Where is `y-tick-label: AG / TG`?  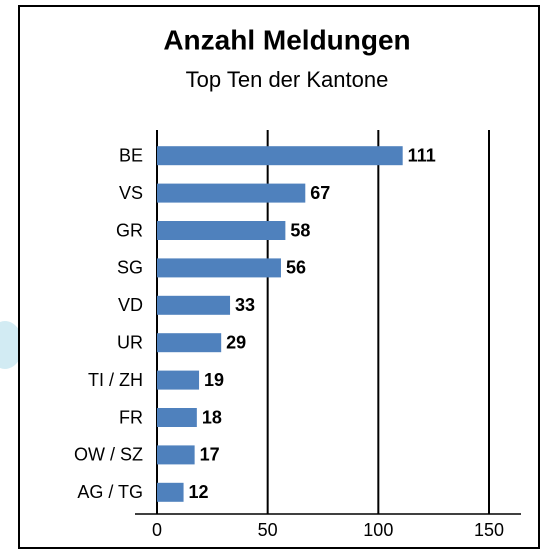
y-tick-label: AG / TG is located at coordinates (110, 492).